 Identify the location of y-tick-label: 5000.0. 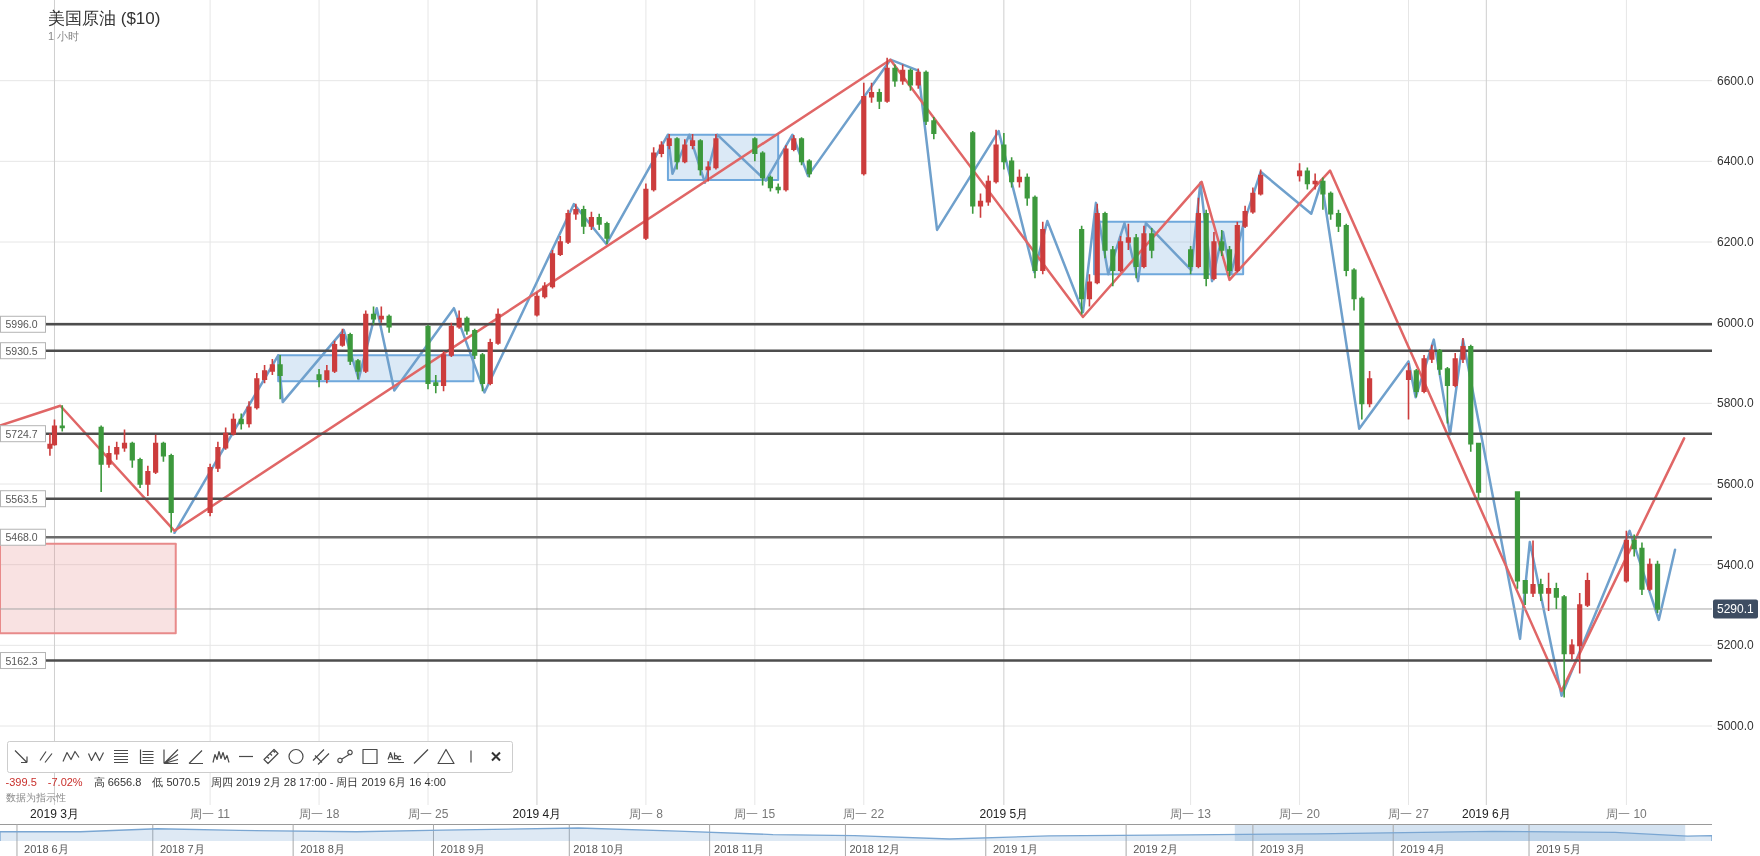
(1736, 726).